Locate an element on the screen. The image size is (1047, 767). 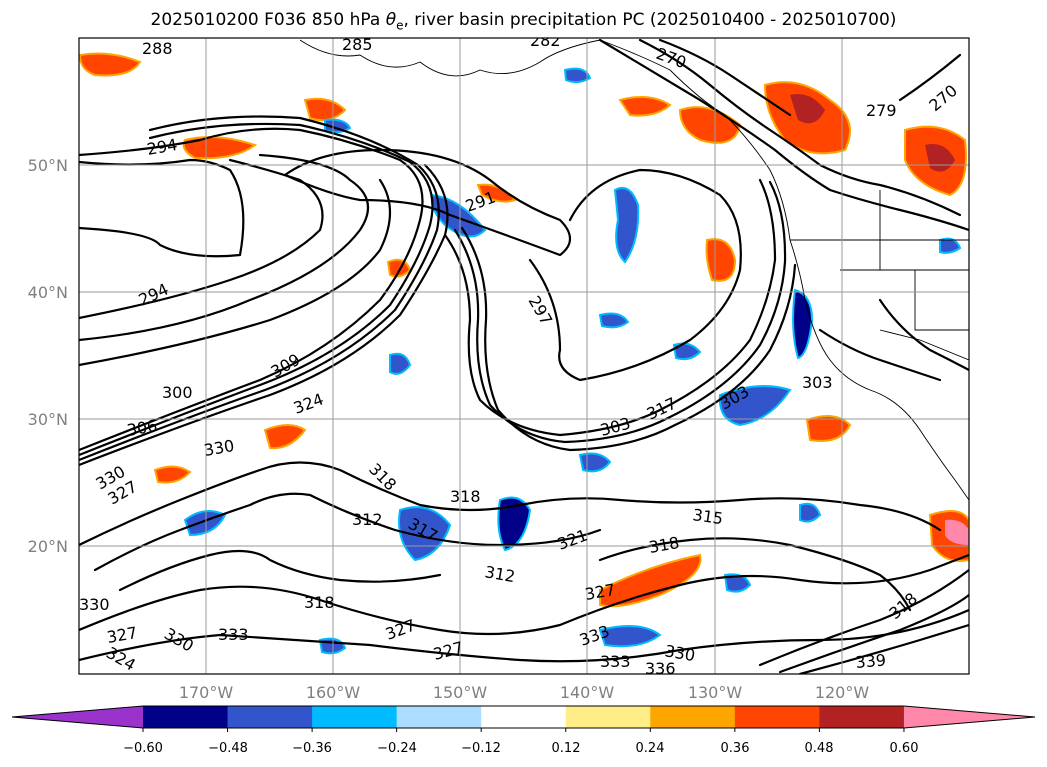
colorbar-tick-label: −0.48 is located at coordinates (228, 748).